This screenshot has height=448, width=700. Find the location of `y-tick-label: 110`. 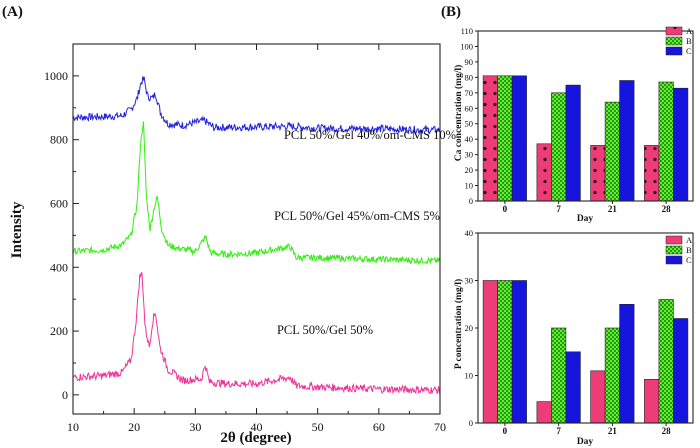

y-tick-label: 110 is located at coordinates (467, 31).